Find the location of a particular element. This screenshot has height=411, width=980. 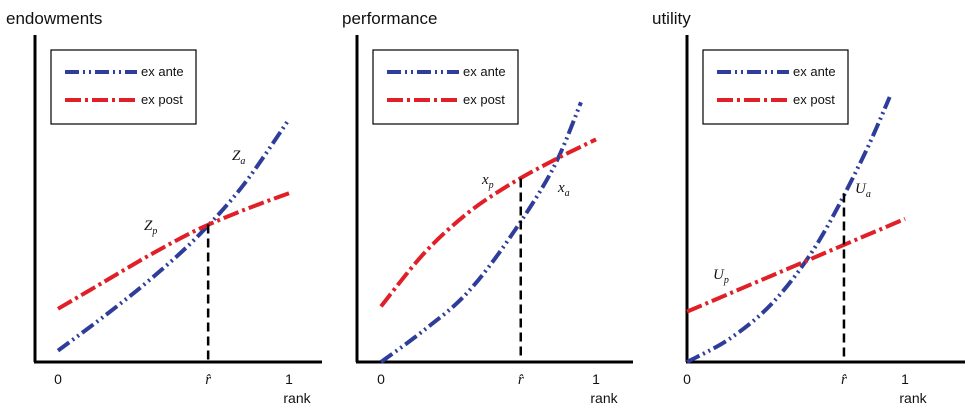

curve-label-ex-ante: Za is located at coordinates (238, 157).